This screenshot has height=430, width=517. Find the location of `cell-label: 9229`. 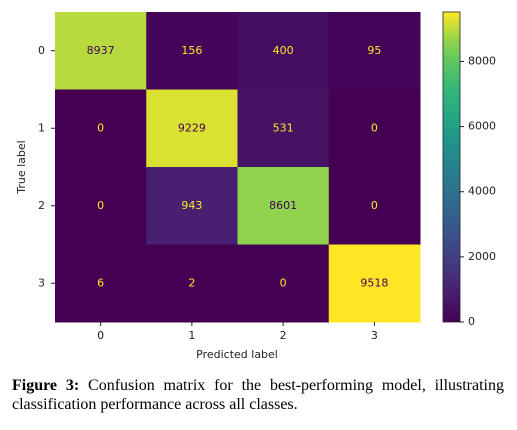

cell-label: 9229 is located at coordinates (192, 127).